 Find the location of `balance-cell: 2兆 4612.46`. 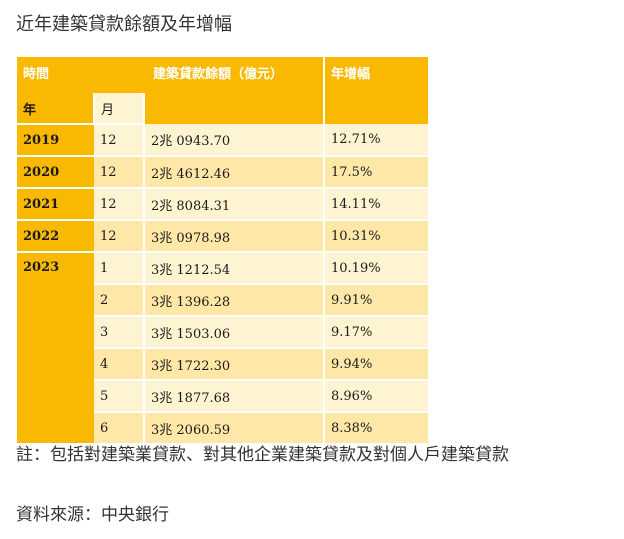

balance-cell: 2兆 4612.46 is located at coordinates (234, 172).